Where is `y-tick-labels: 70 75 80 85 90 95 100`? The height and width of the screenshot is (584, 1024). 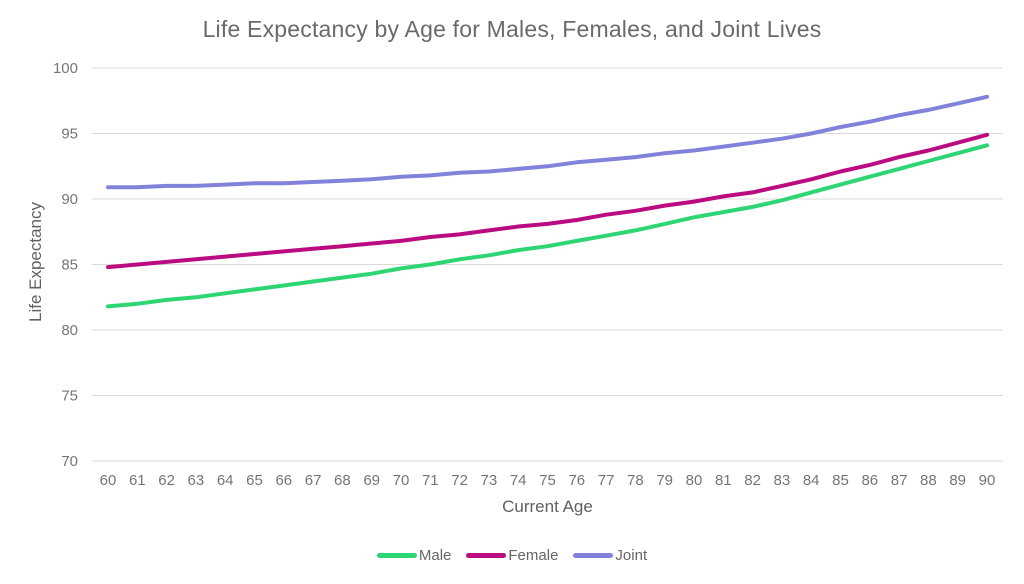
y-tick-labels: 70 75 80 85 90 95 100 is located at coordinates (65, 265).